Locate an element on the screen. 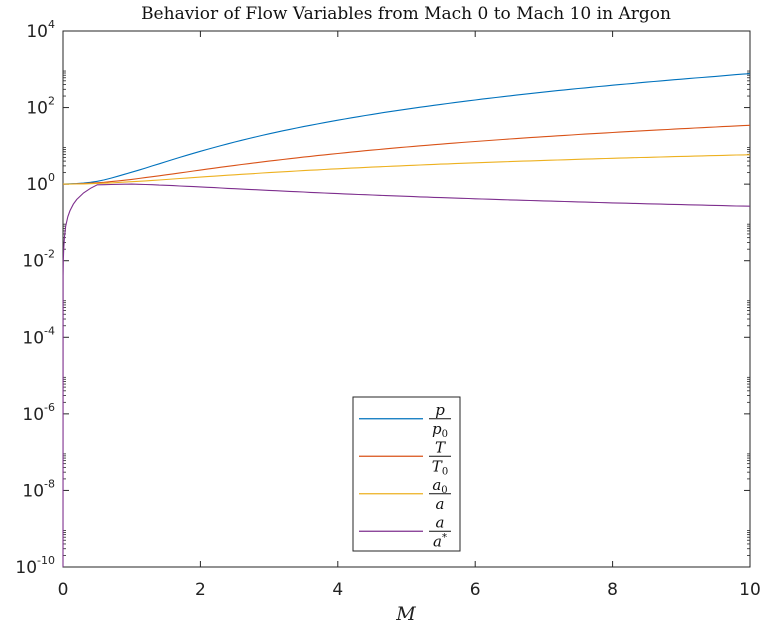 The image size is (764, 624). y-tick-label: 10⁻⁴ is located at coordinates (38, 336).